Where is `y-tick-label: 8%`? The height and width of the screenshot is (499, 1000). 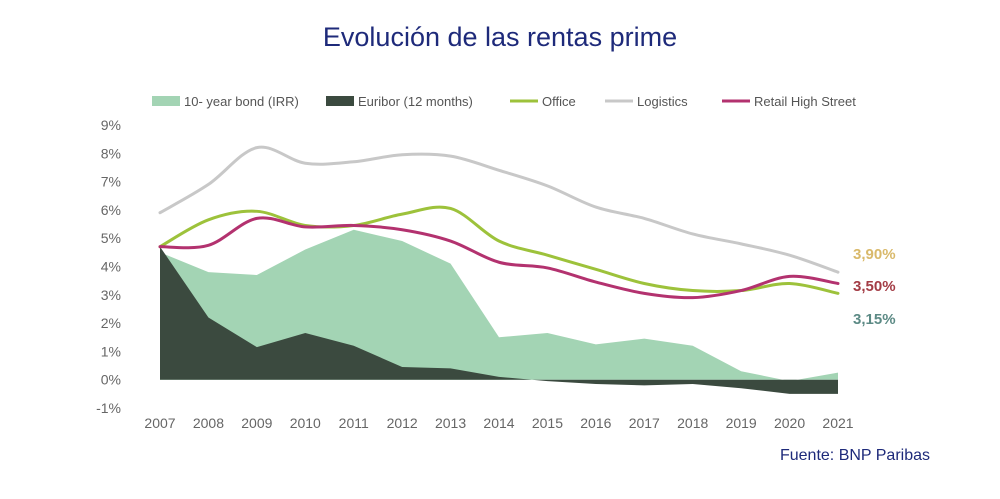 y-tick-label: 8% is located at coordinates (111, 153).